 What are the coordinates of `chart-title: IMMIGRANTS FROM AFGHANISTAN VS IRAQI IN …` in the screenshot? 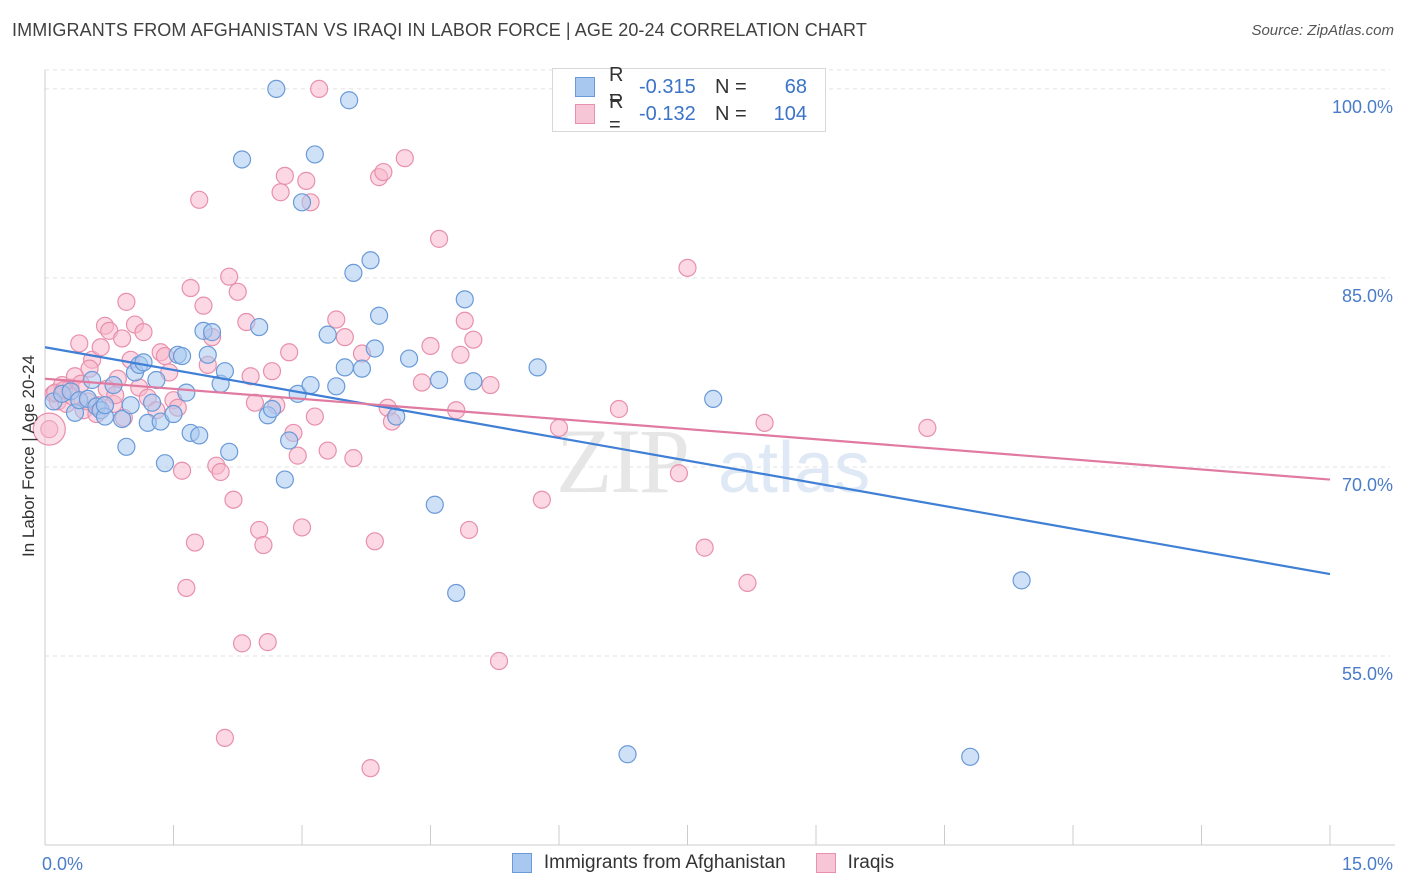 It's located at (439, 30).